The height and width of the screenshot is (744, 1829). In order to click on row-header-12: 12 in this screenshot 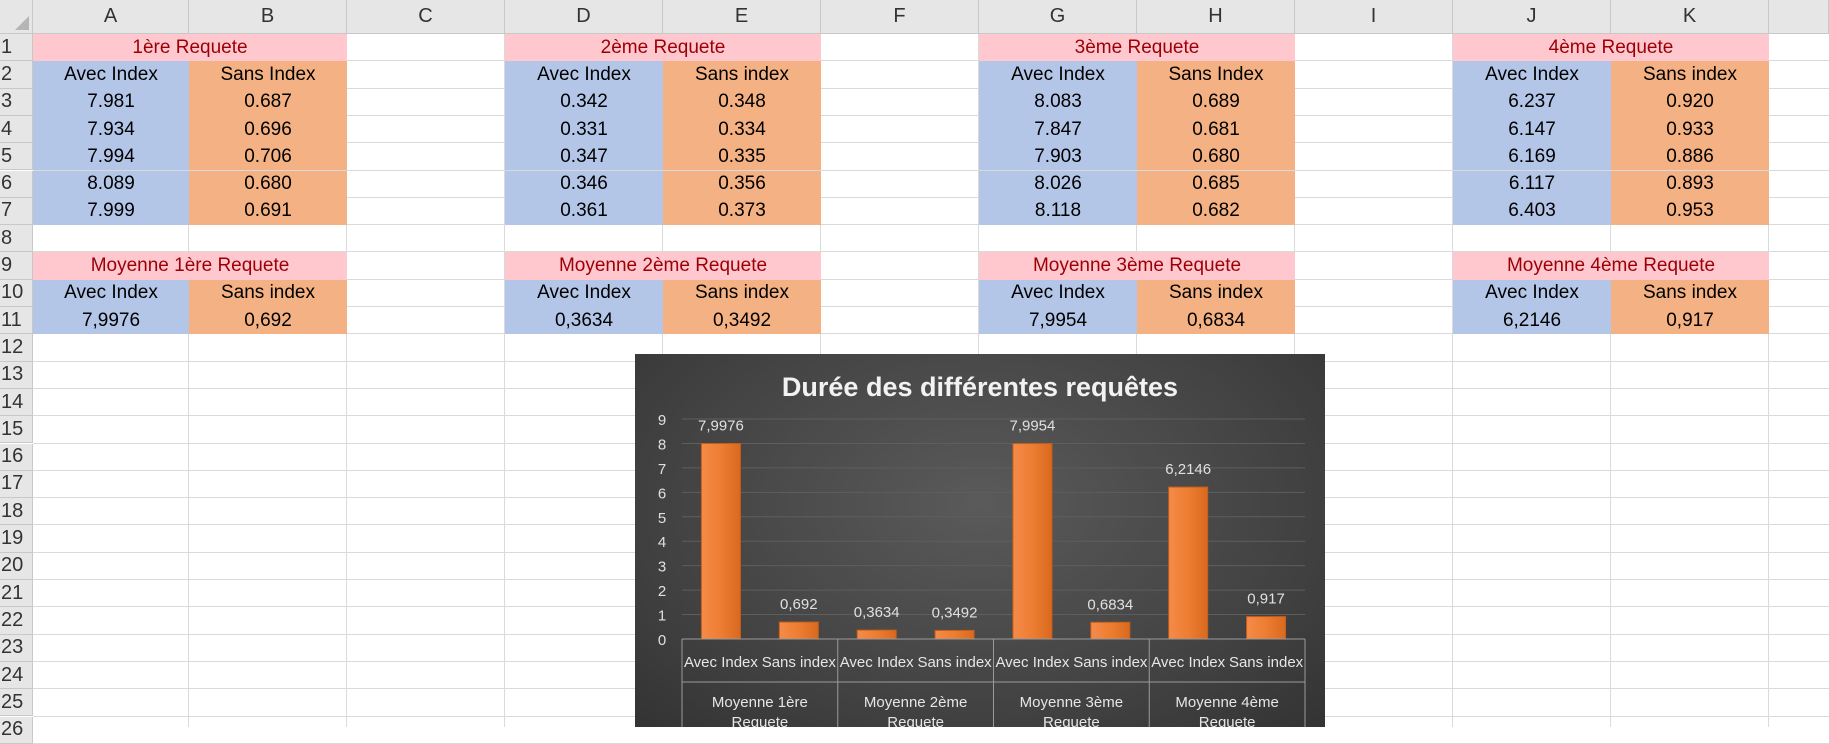, I will do `click(16, 348)`.